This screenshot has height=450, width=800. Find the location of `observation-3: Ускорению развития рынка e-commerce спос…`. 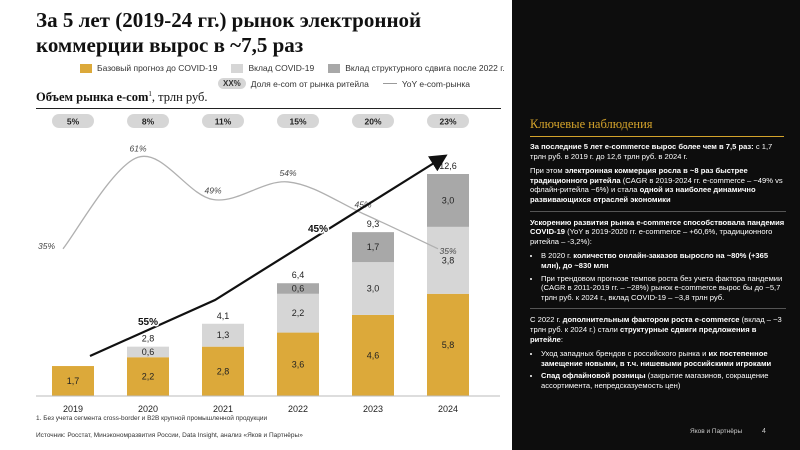

observation-3: Ускорению развития рынка e-commerce спос… is located at coordinates (657, 231).